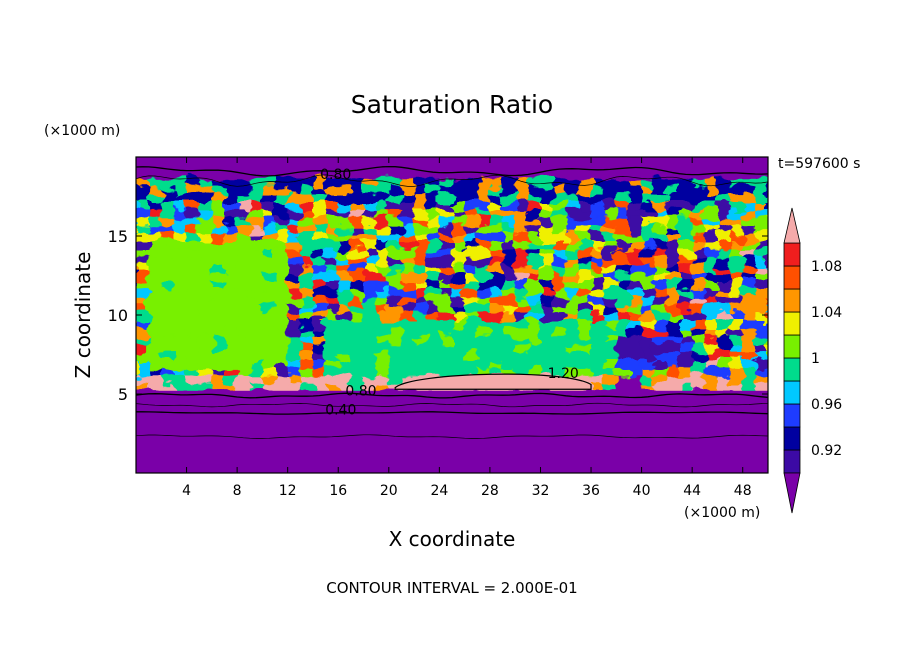 Image resolution: width=904 pixels, height=654 pixels. What do you see at coordinates (493, 381) in the screenshot?
I see `pink-lens` at bounding box center [493, 381].